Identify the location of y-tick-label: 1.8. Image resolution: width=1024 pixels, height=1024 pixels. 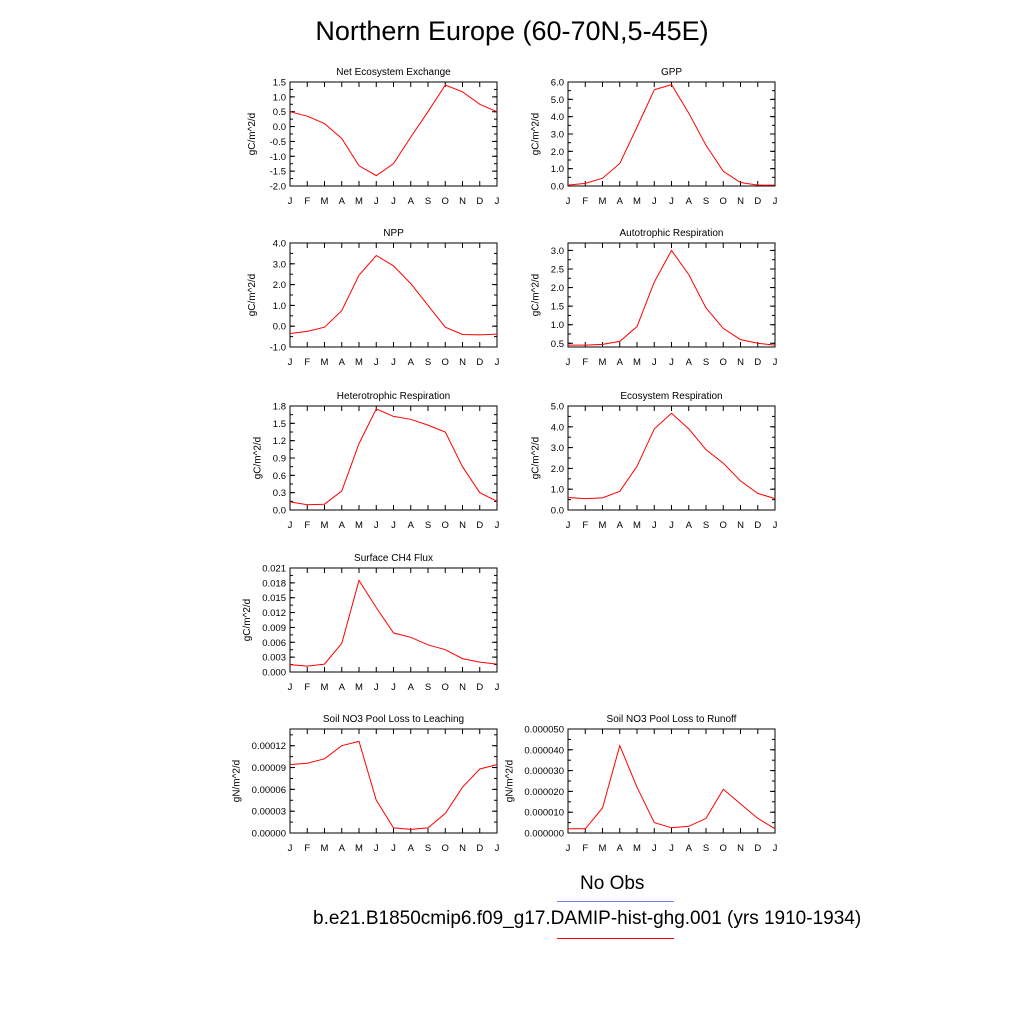
(279, 407).